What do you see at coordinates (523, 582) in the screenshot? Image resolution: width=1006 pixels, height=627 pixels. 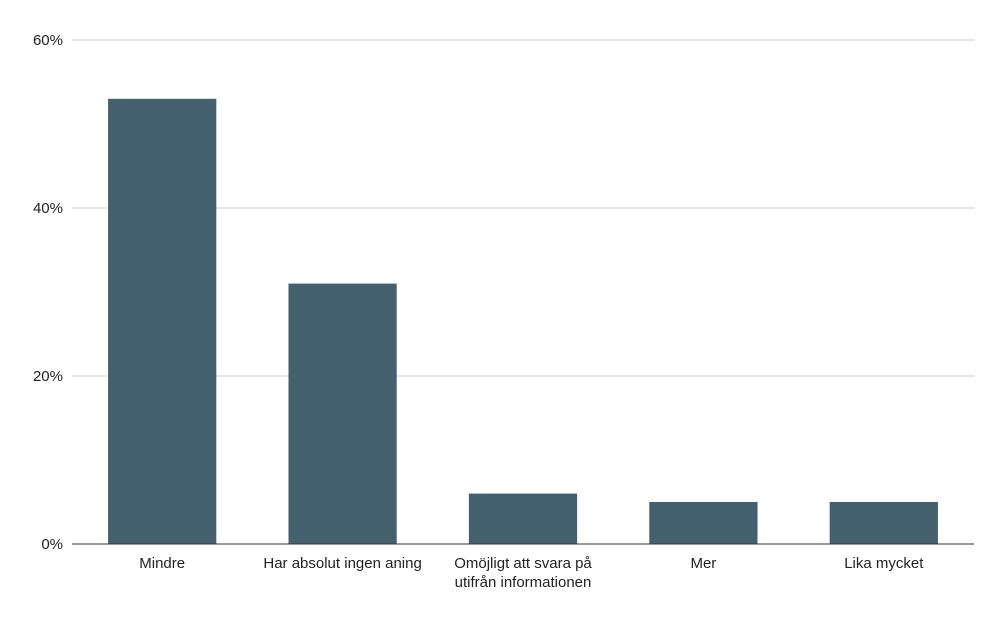 I see `x-tick-label-line: utifrån informationen` at bounding box center [523, 582].